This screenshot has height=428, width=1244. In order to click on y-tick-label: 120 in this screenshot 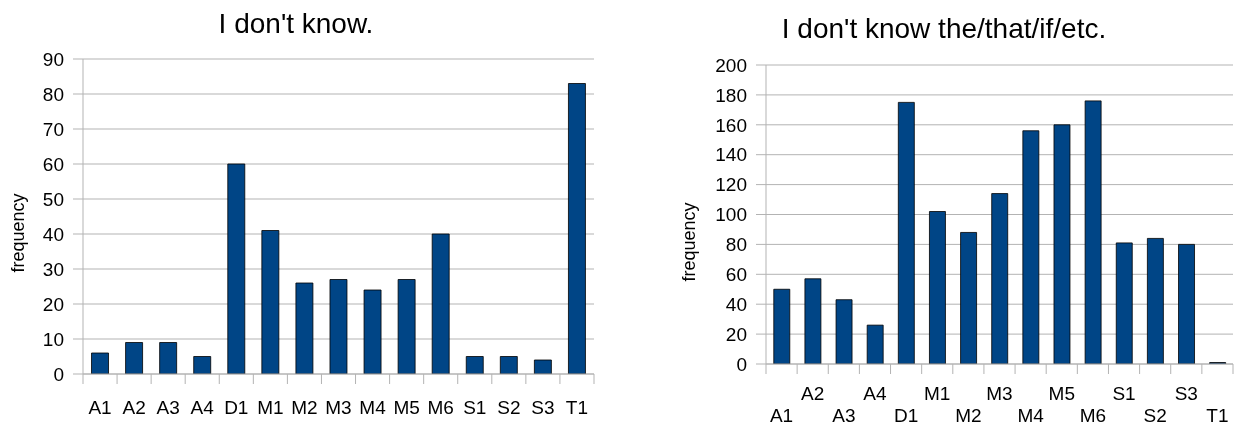, I will do `click(731, 185)`.